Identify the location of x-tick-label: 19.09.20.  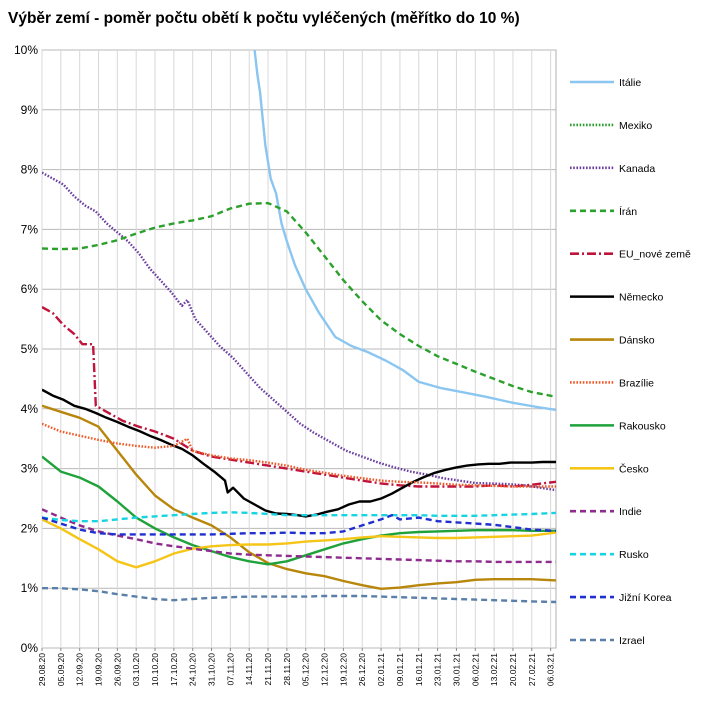
(99, 669).